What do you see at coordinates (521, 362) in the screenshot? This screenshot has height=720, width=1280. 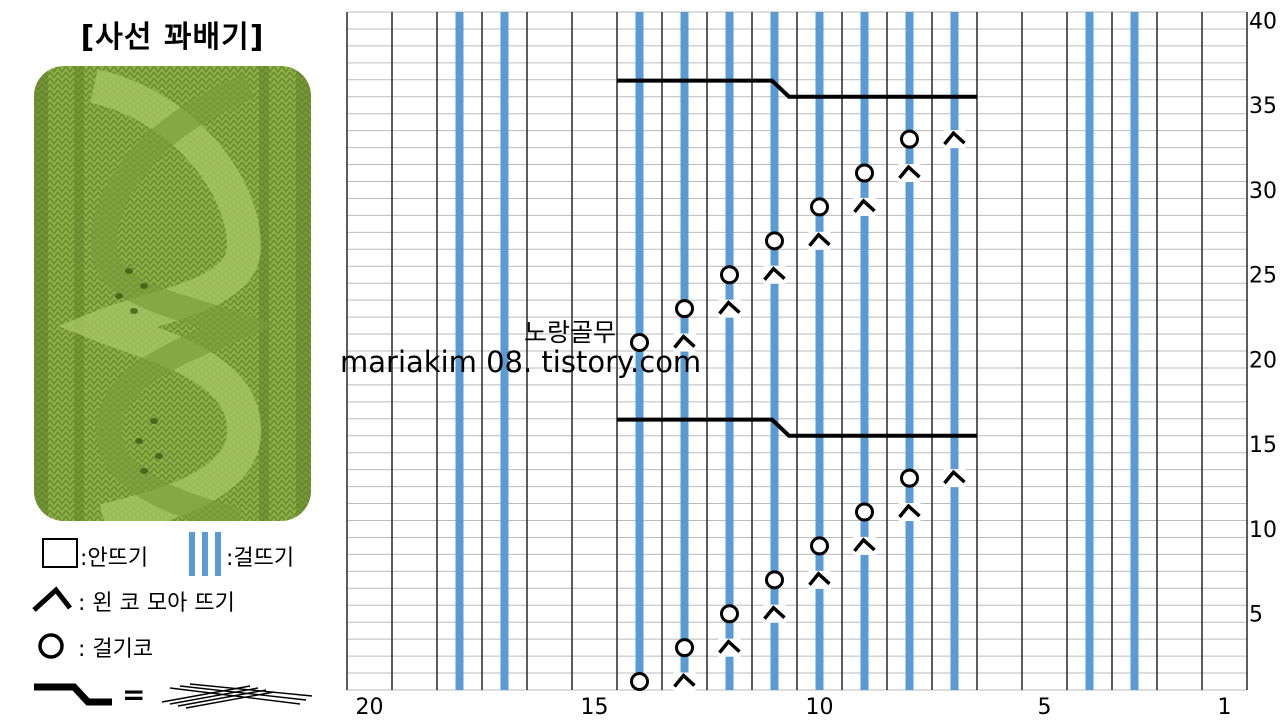 I see `watermark-url: mariakim 08. tistory.com` at bounding box center [521, 362].